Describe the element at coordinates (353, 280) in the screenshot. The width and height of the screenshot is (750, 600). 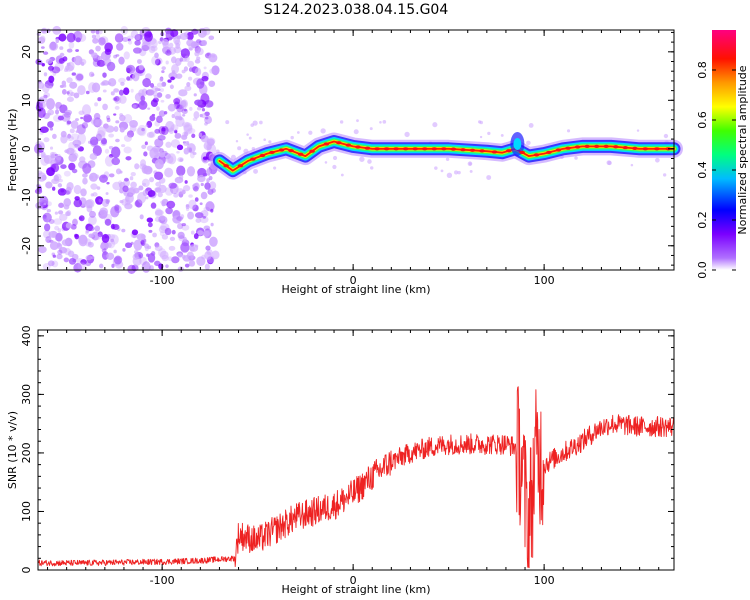
I see `x-tick-label: 0` at that location.